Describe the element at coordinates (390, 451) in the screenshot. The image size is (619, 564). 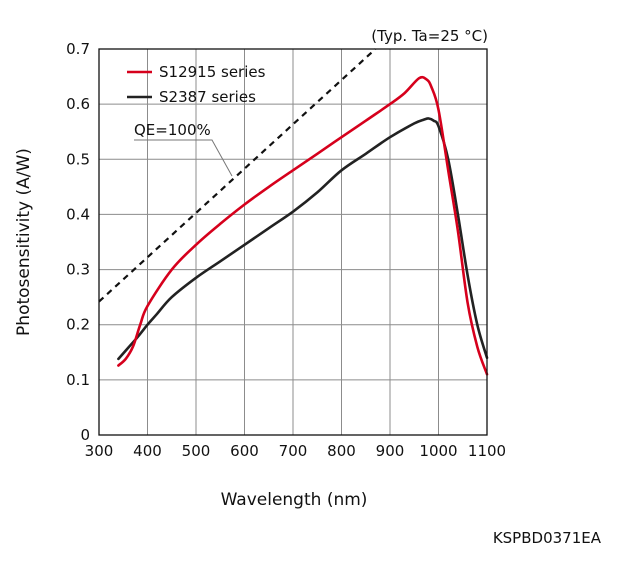
I see `x-tick-label: 900` at that location.